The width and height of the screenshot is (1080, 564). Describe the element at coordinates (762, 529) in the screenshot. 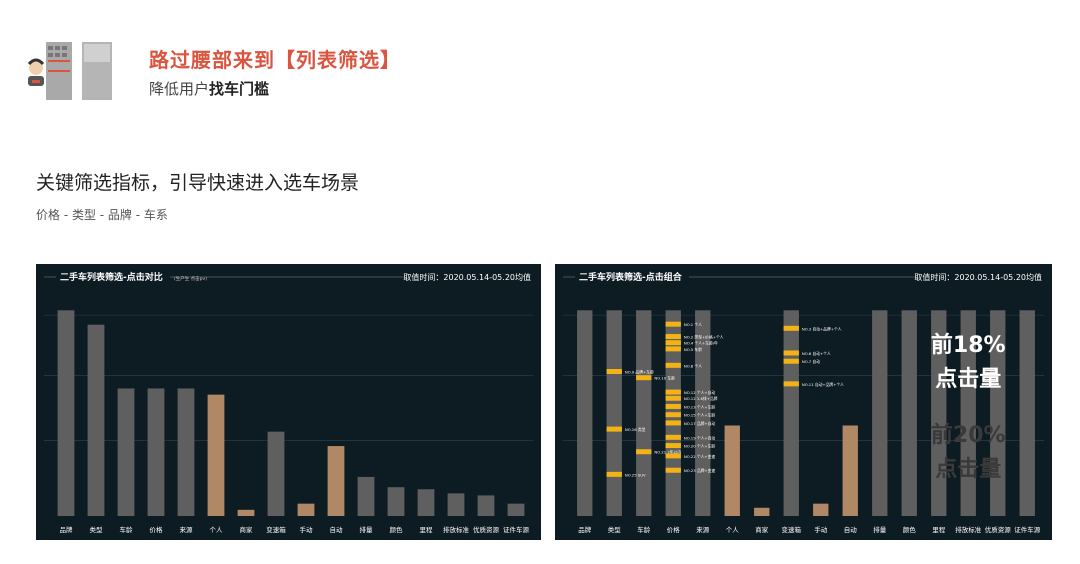

I see `tick-label-6: 商家` at that location.